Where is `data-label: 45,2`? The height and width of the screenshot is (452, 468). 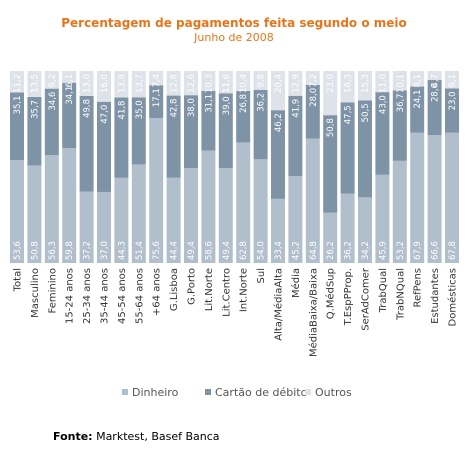
data-label: 45,2 is located at coordinates (296, 250).